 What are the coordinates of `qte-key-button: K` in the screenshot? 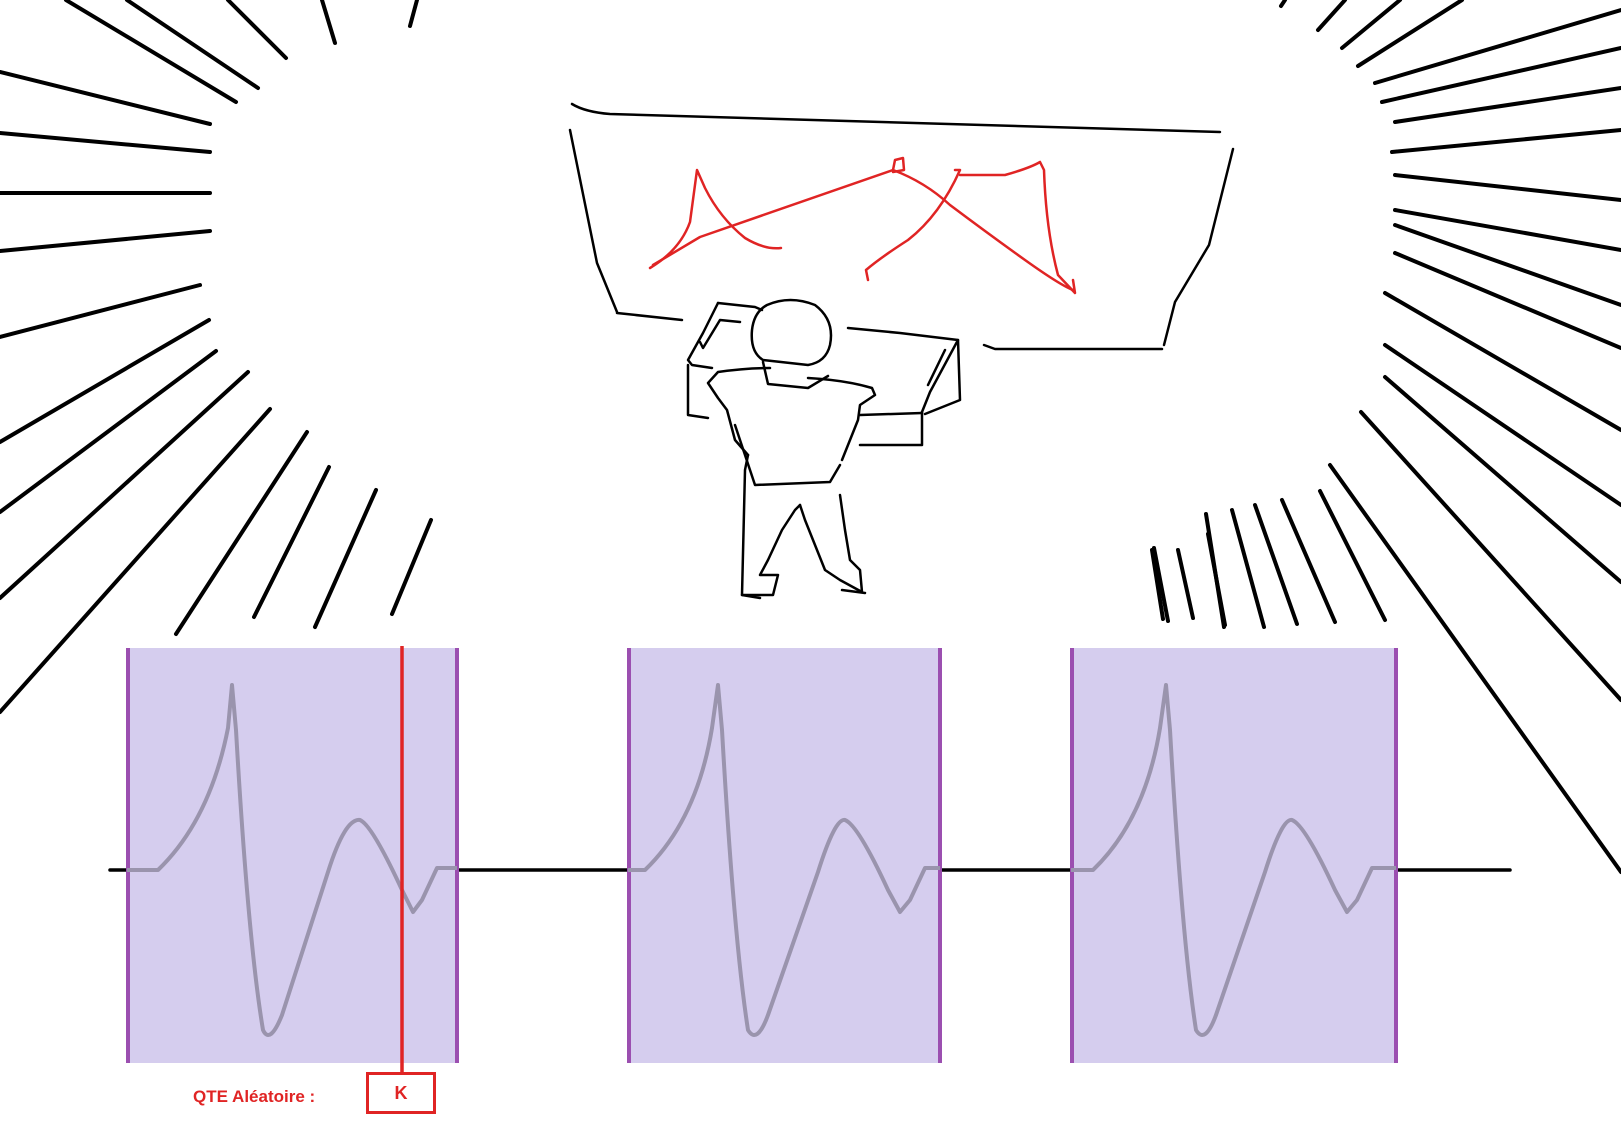 It's located at (401, 1093).